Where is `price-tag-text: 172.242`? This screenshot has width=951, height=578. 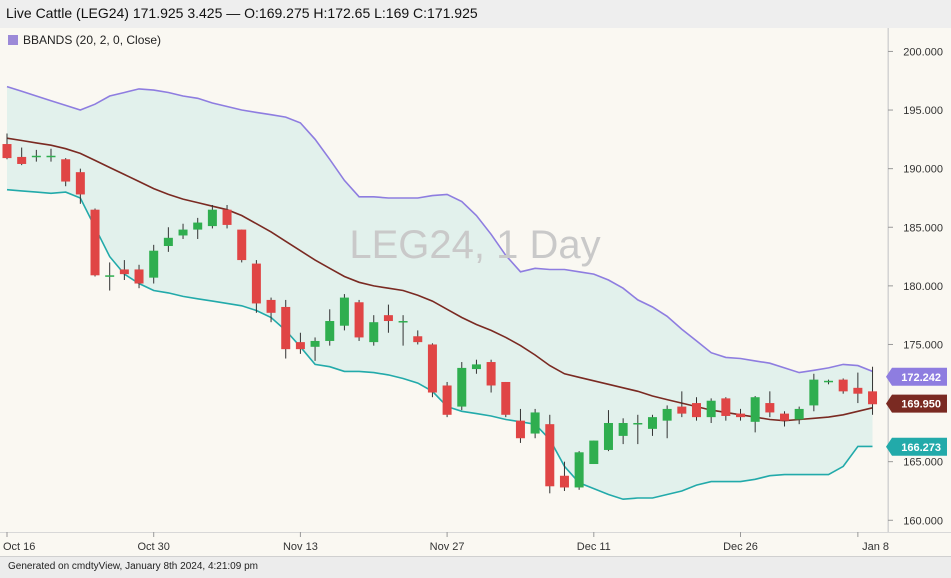 price-tag-text: 172.242 is located at coordinates (921, 378).